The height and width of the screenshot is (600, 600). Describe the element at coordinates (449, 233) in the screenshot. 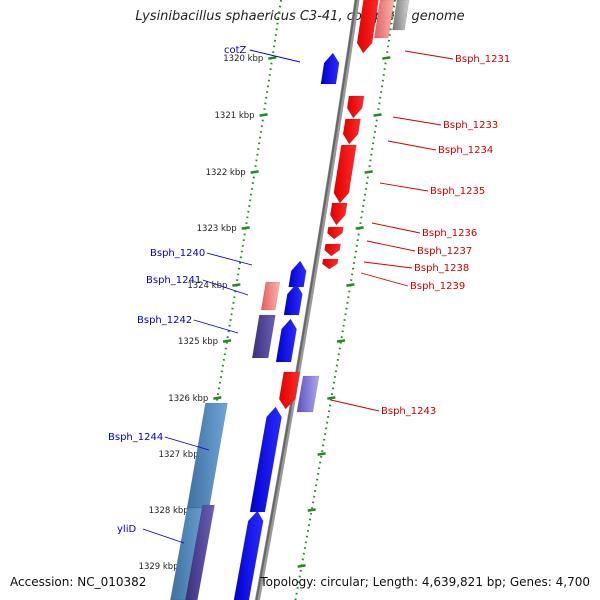

I see `reverse-gene-label: Bsph_1236` at that location.